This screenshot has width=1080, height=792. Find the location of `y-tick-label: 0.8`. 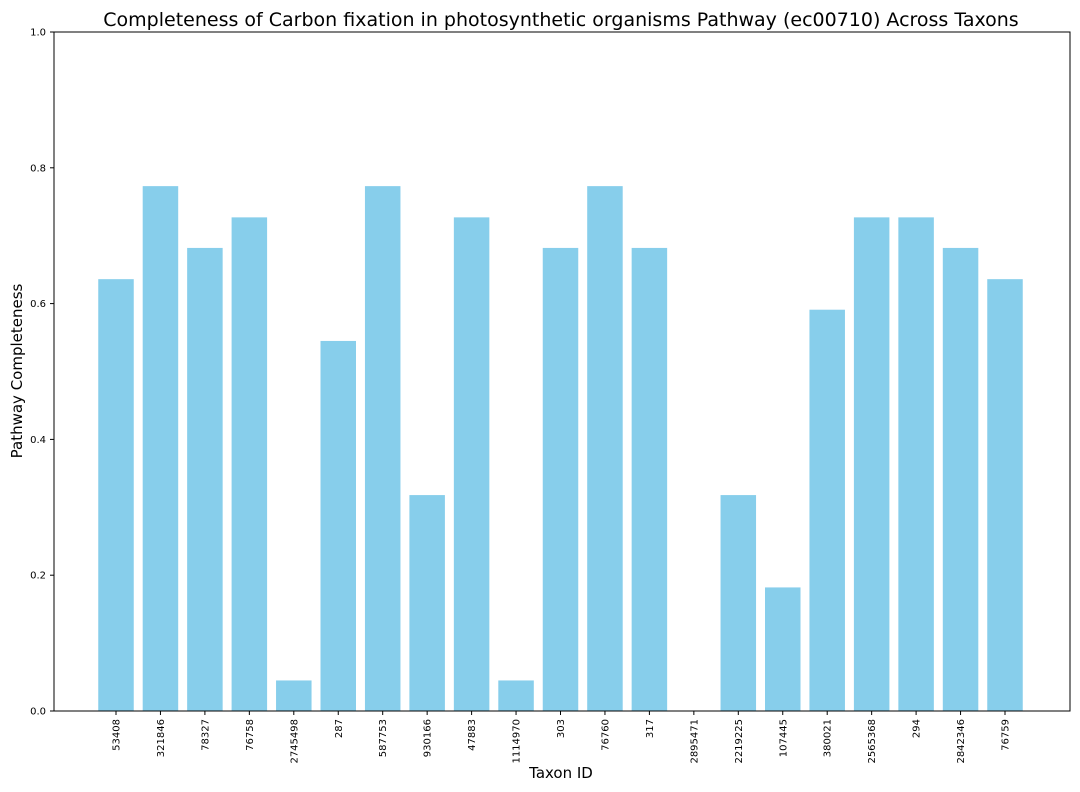

y-tick-label: 0.8 is located at coordinates (38, 168).